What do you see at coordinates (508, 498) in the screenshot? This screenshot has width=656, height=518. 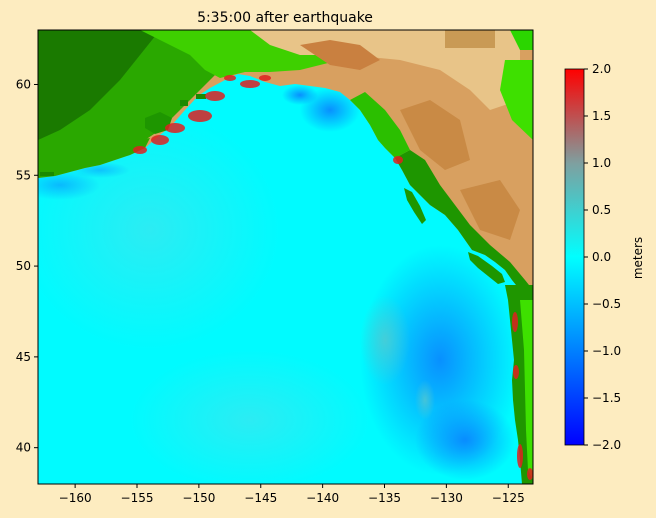 I see `x-tick-label: −125` at bounding box center [508, 498].